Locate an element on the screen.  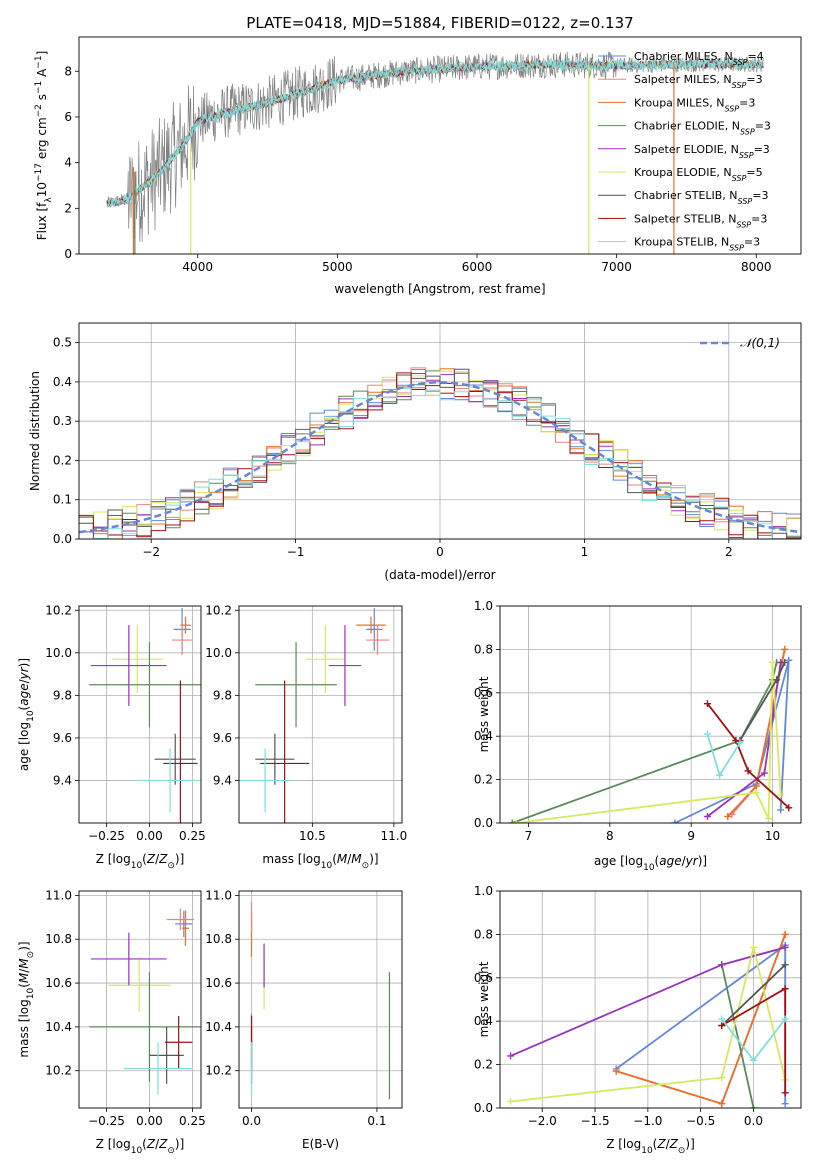
y-tick-label: 0.2 is located at coordinates (483, 1065).